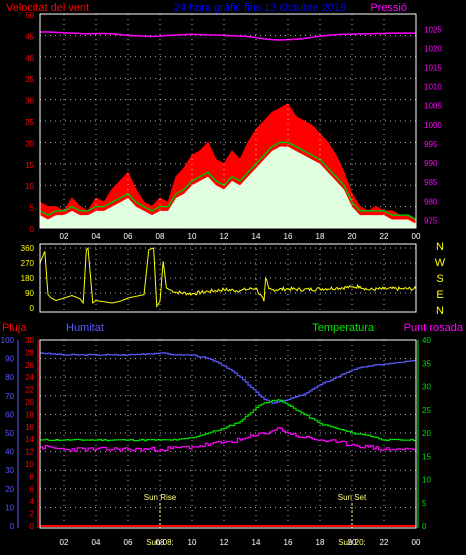 This screenshot has height=555, width=466. What do you see at coordinates (431, 201) in the screenshot?
I see `pressure-tick-label: 980` at bounding box center [431, 201].